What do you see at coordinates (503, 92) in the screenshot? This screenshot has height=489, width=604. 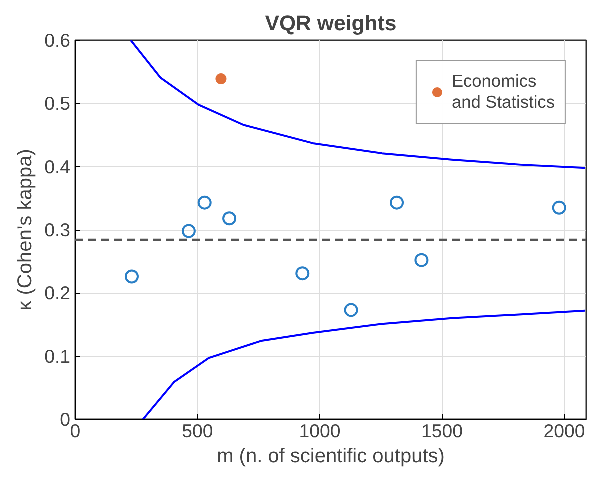 I see `legend-label: Economics and Statistics` at bounding box center [503, 92].